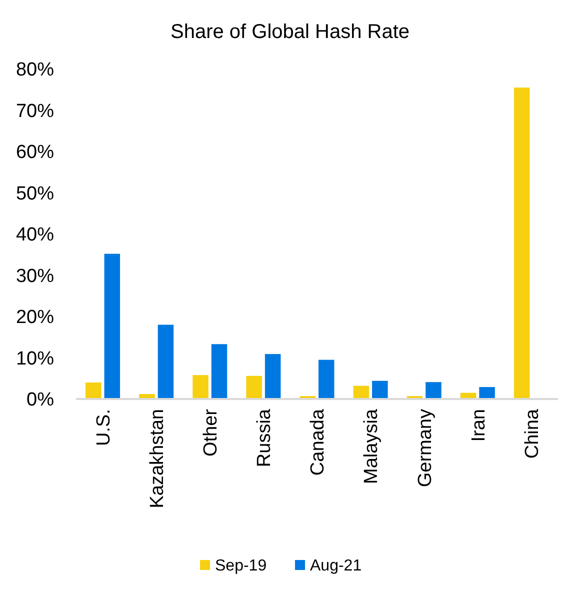 This screenshot has width=580, height=595. Describe the element at coordinates (35, 235) in the screenshot. I see `y-tick-label: 40%` at that location.